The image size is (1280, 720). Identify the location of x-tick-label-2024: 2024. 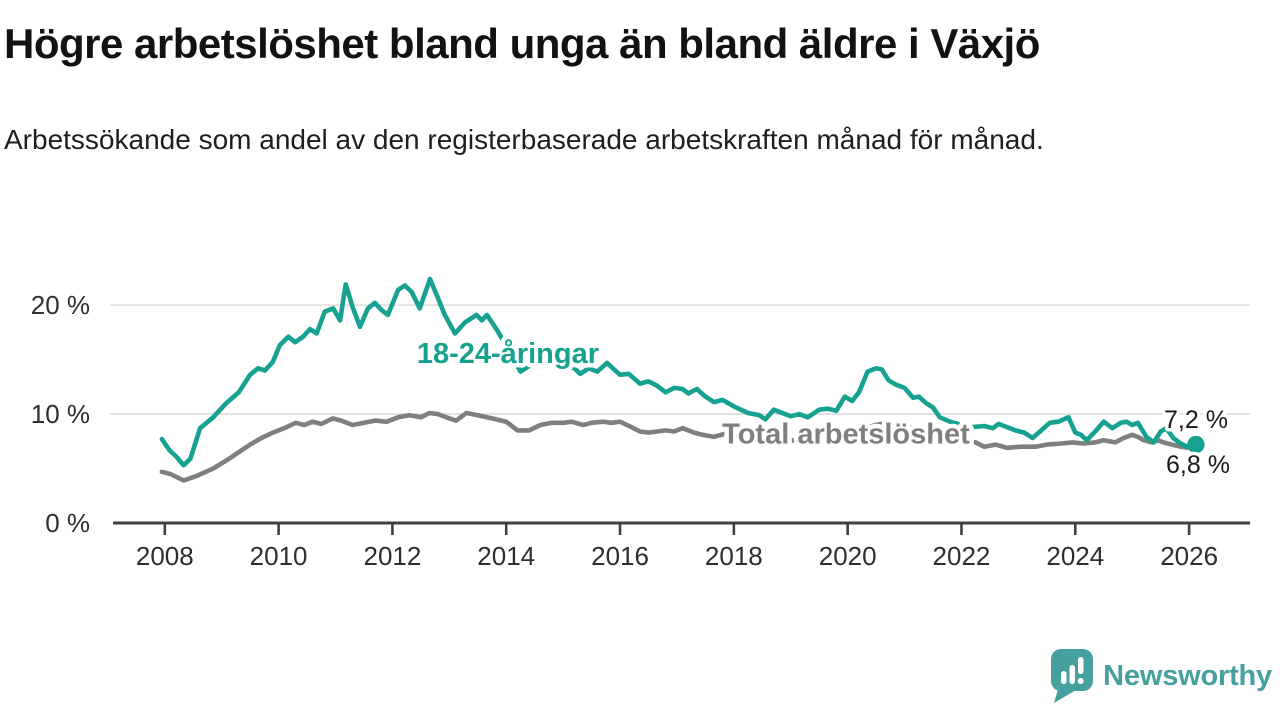
(1075, 556).